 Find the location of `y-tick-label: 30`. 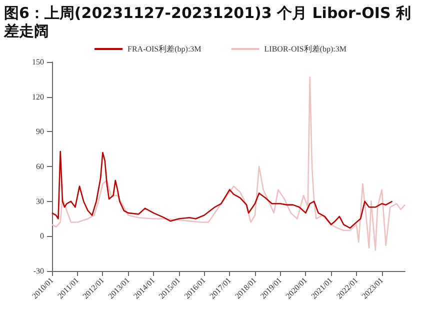

y-tick-label: 30 is located at coordinates (40, 201).